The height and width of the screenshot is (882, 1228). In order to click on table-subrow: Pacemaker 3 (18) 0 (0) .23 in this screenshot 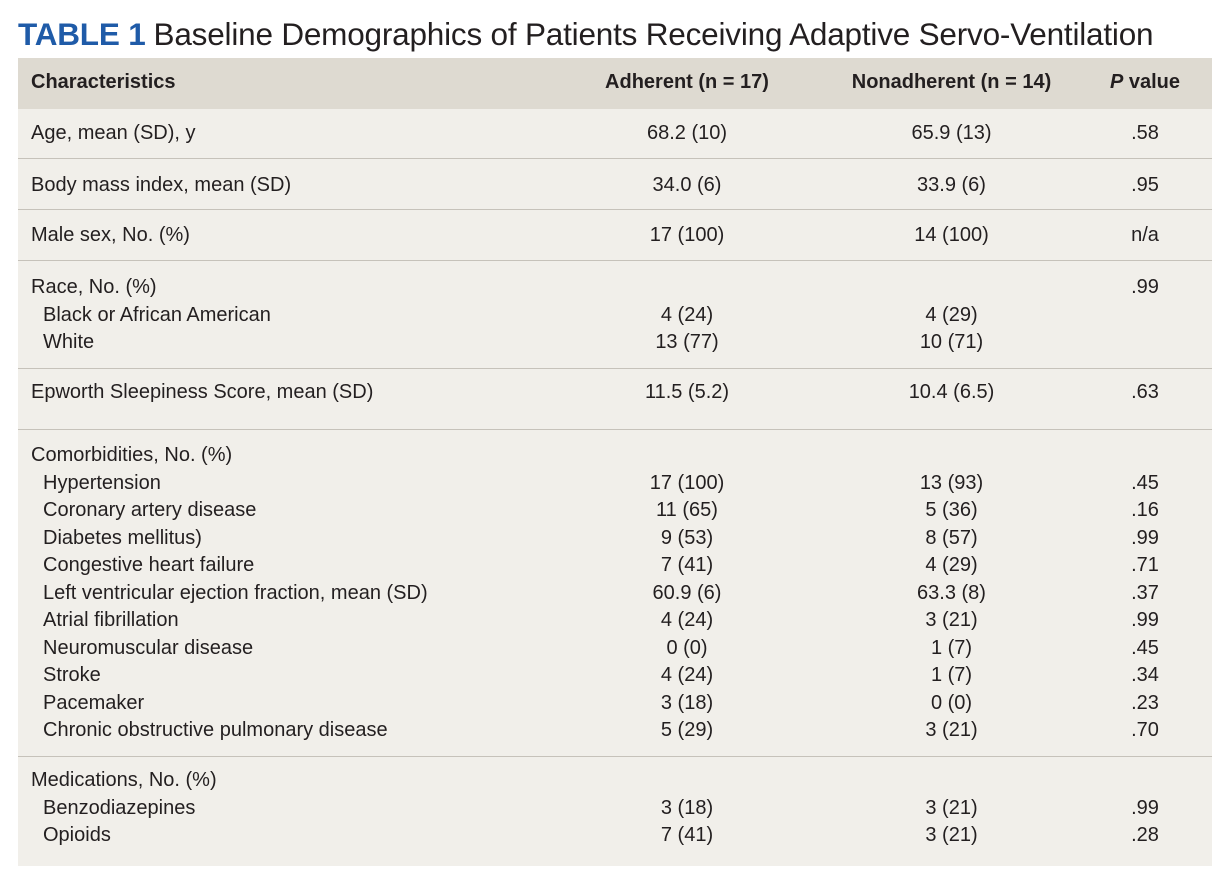, I will do `click(615, 704)`.